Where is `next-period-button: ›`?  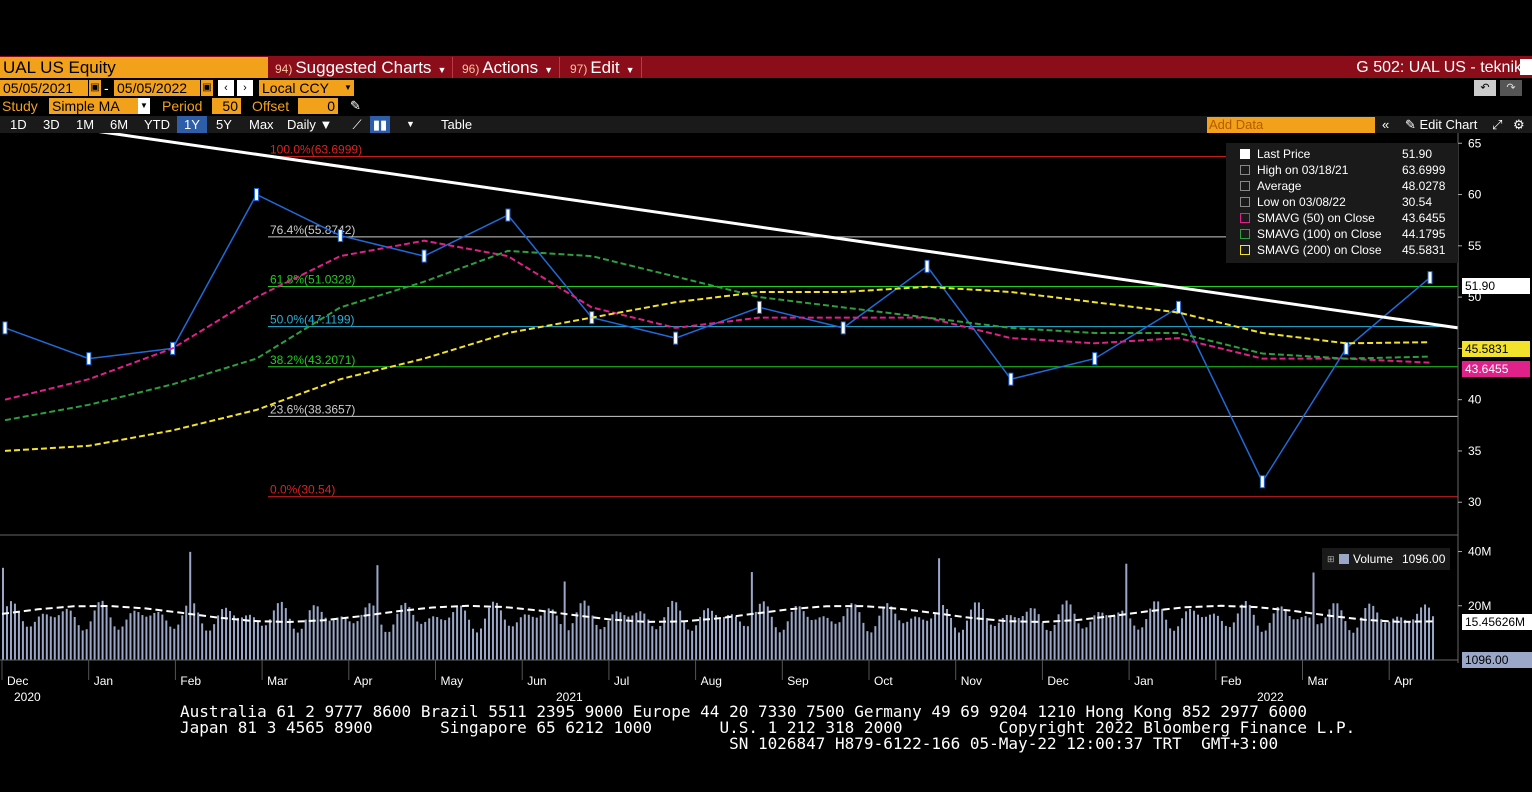
next-period-button: › is located at coordinates (245, 88).